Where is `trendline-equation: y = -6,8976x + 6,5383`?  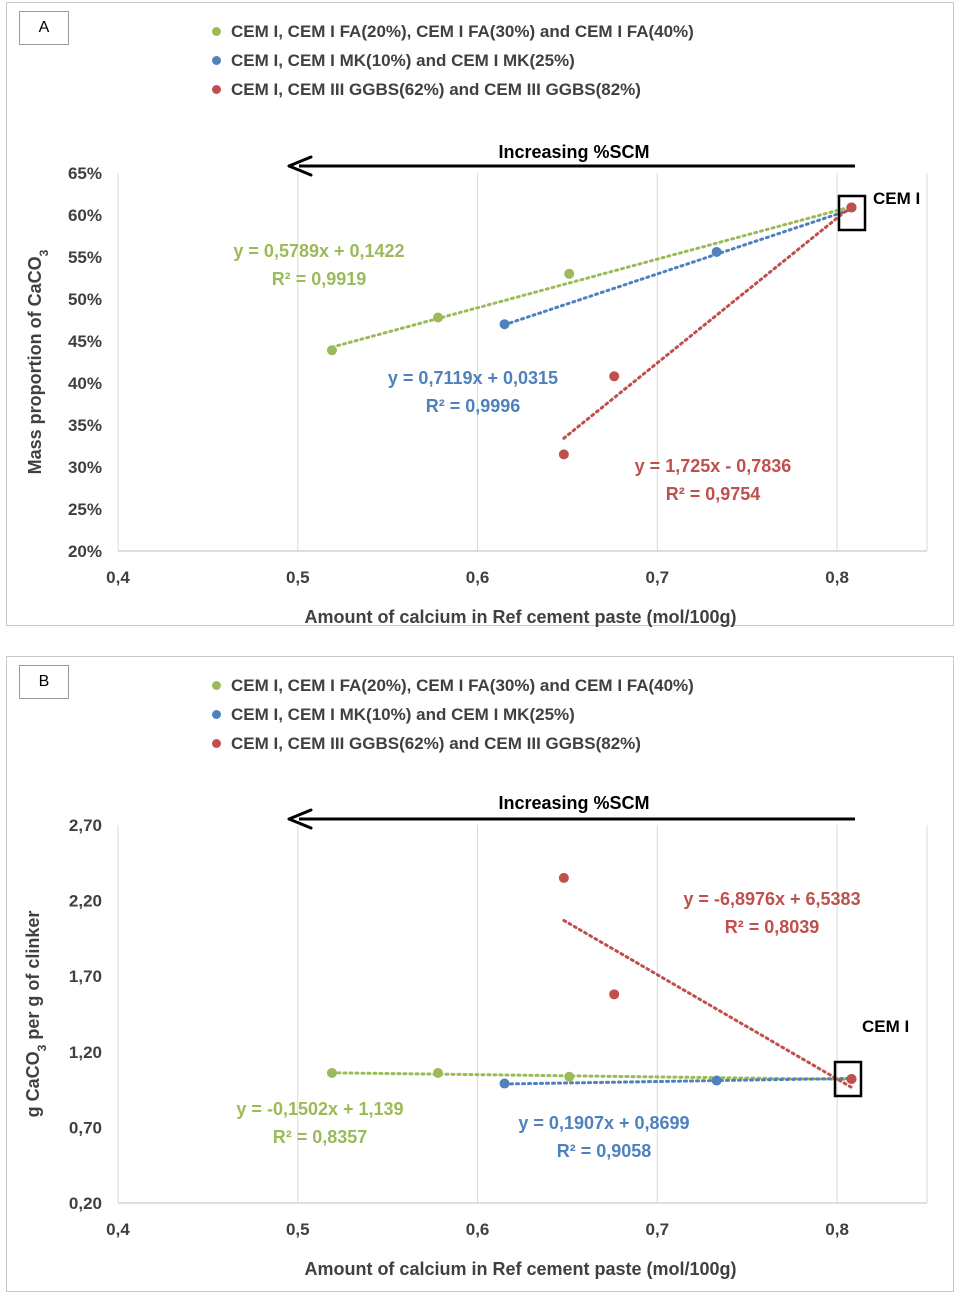 trendline-equation: y = -6,8976x + 6,5383 is located at coordinates (771, 899).